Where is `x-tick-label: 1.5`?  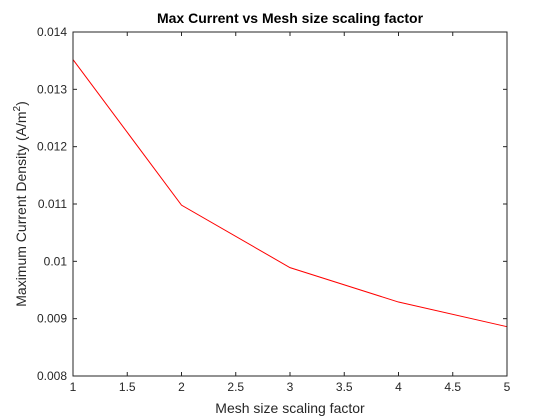 x-tick-label: 1.5 is located at coordinates (127, 387).